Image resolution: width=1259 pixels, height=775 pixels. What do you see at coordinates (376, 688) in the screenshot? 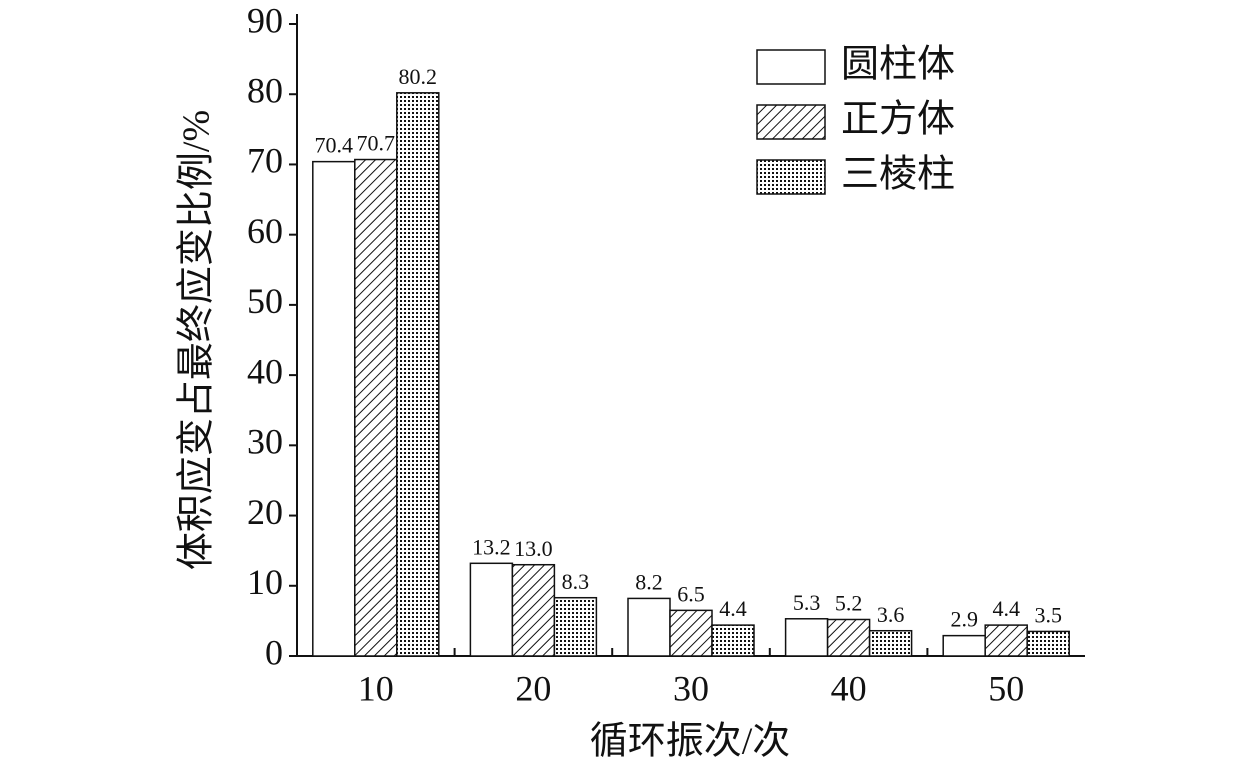
I see `x-tick-label: 10` at bounding box center [376, 688].